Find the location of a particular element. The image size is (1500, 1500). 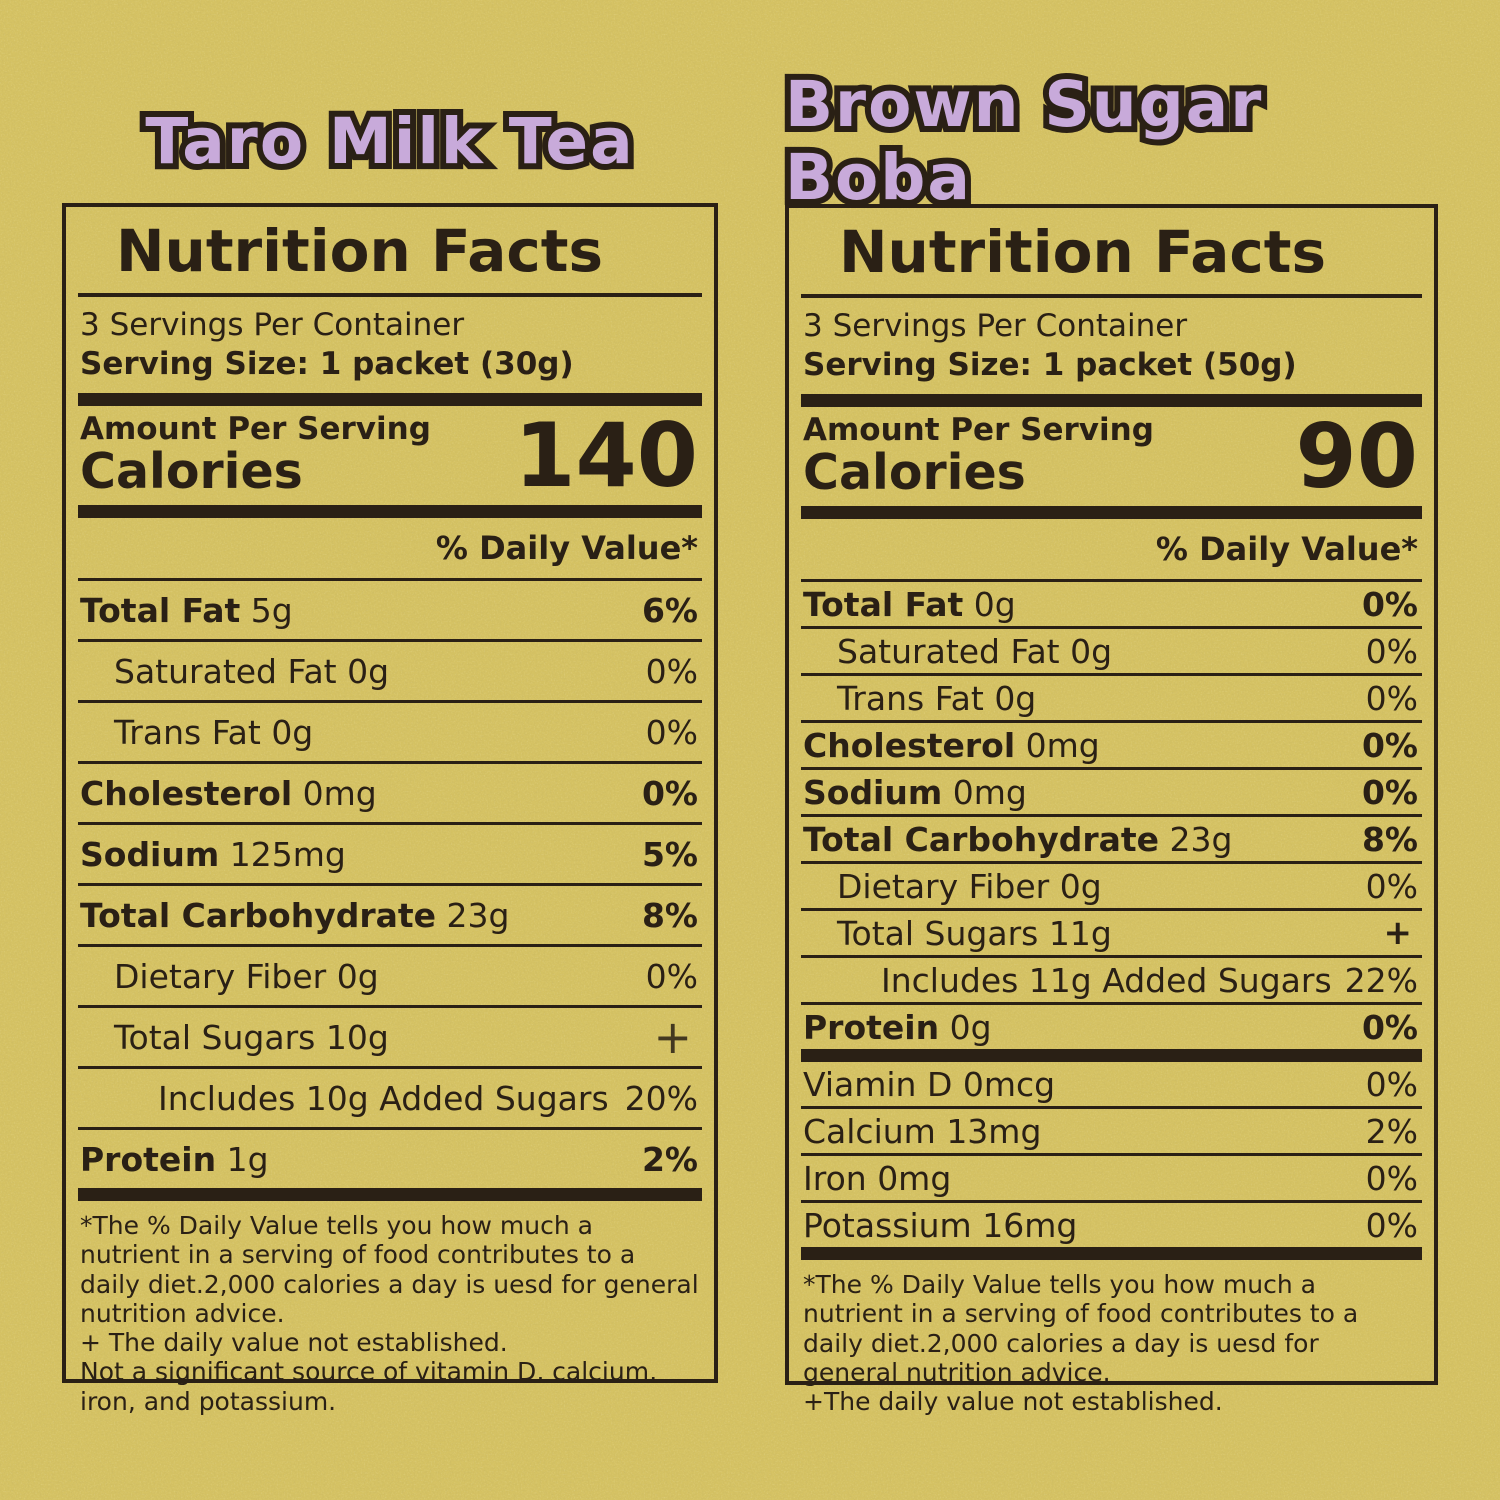

nutrient-amount: 1g is located at coordinates (247, 1159).